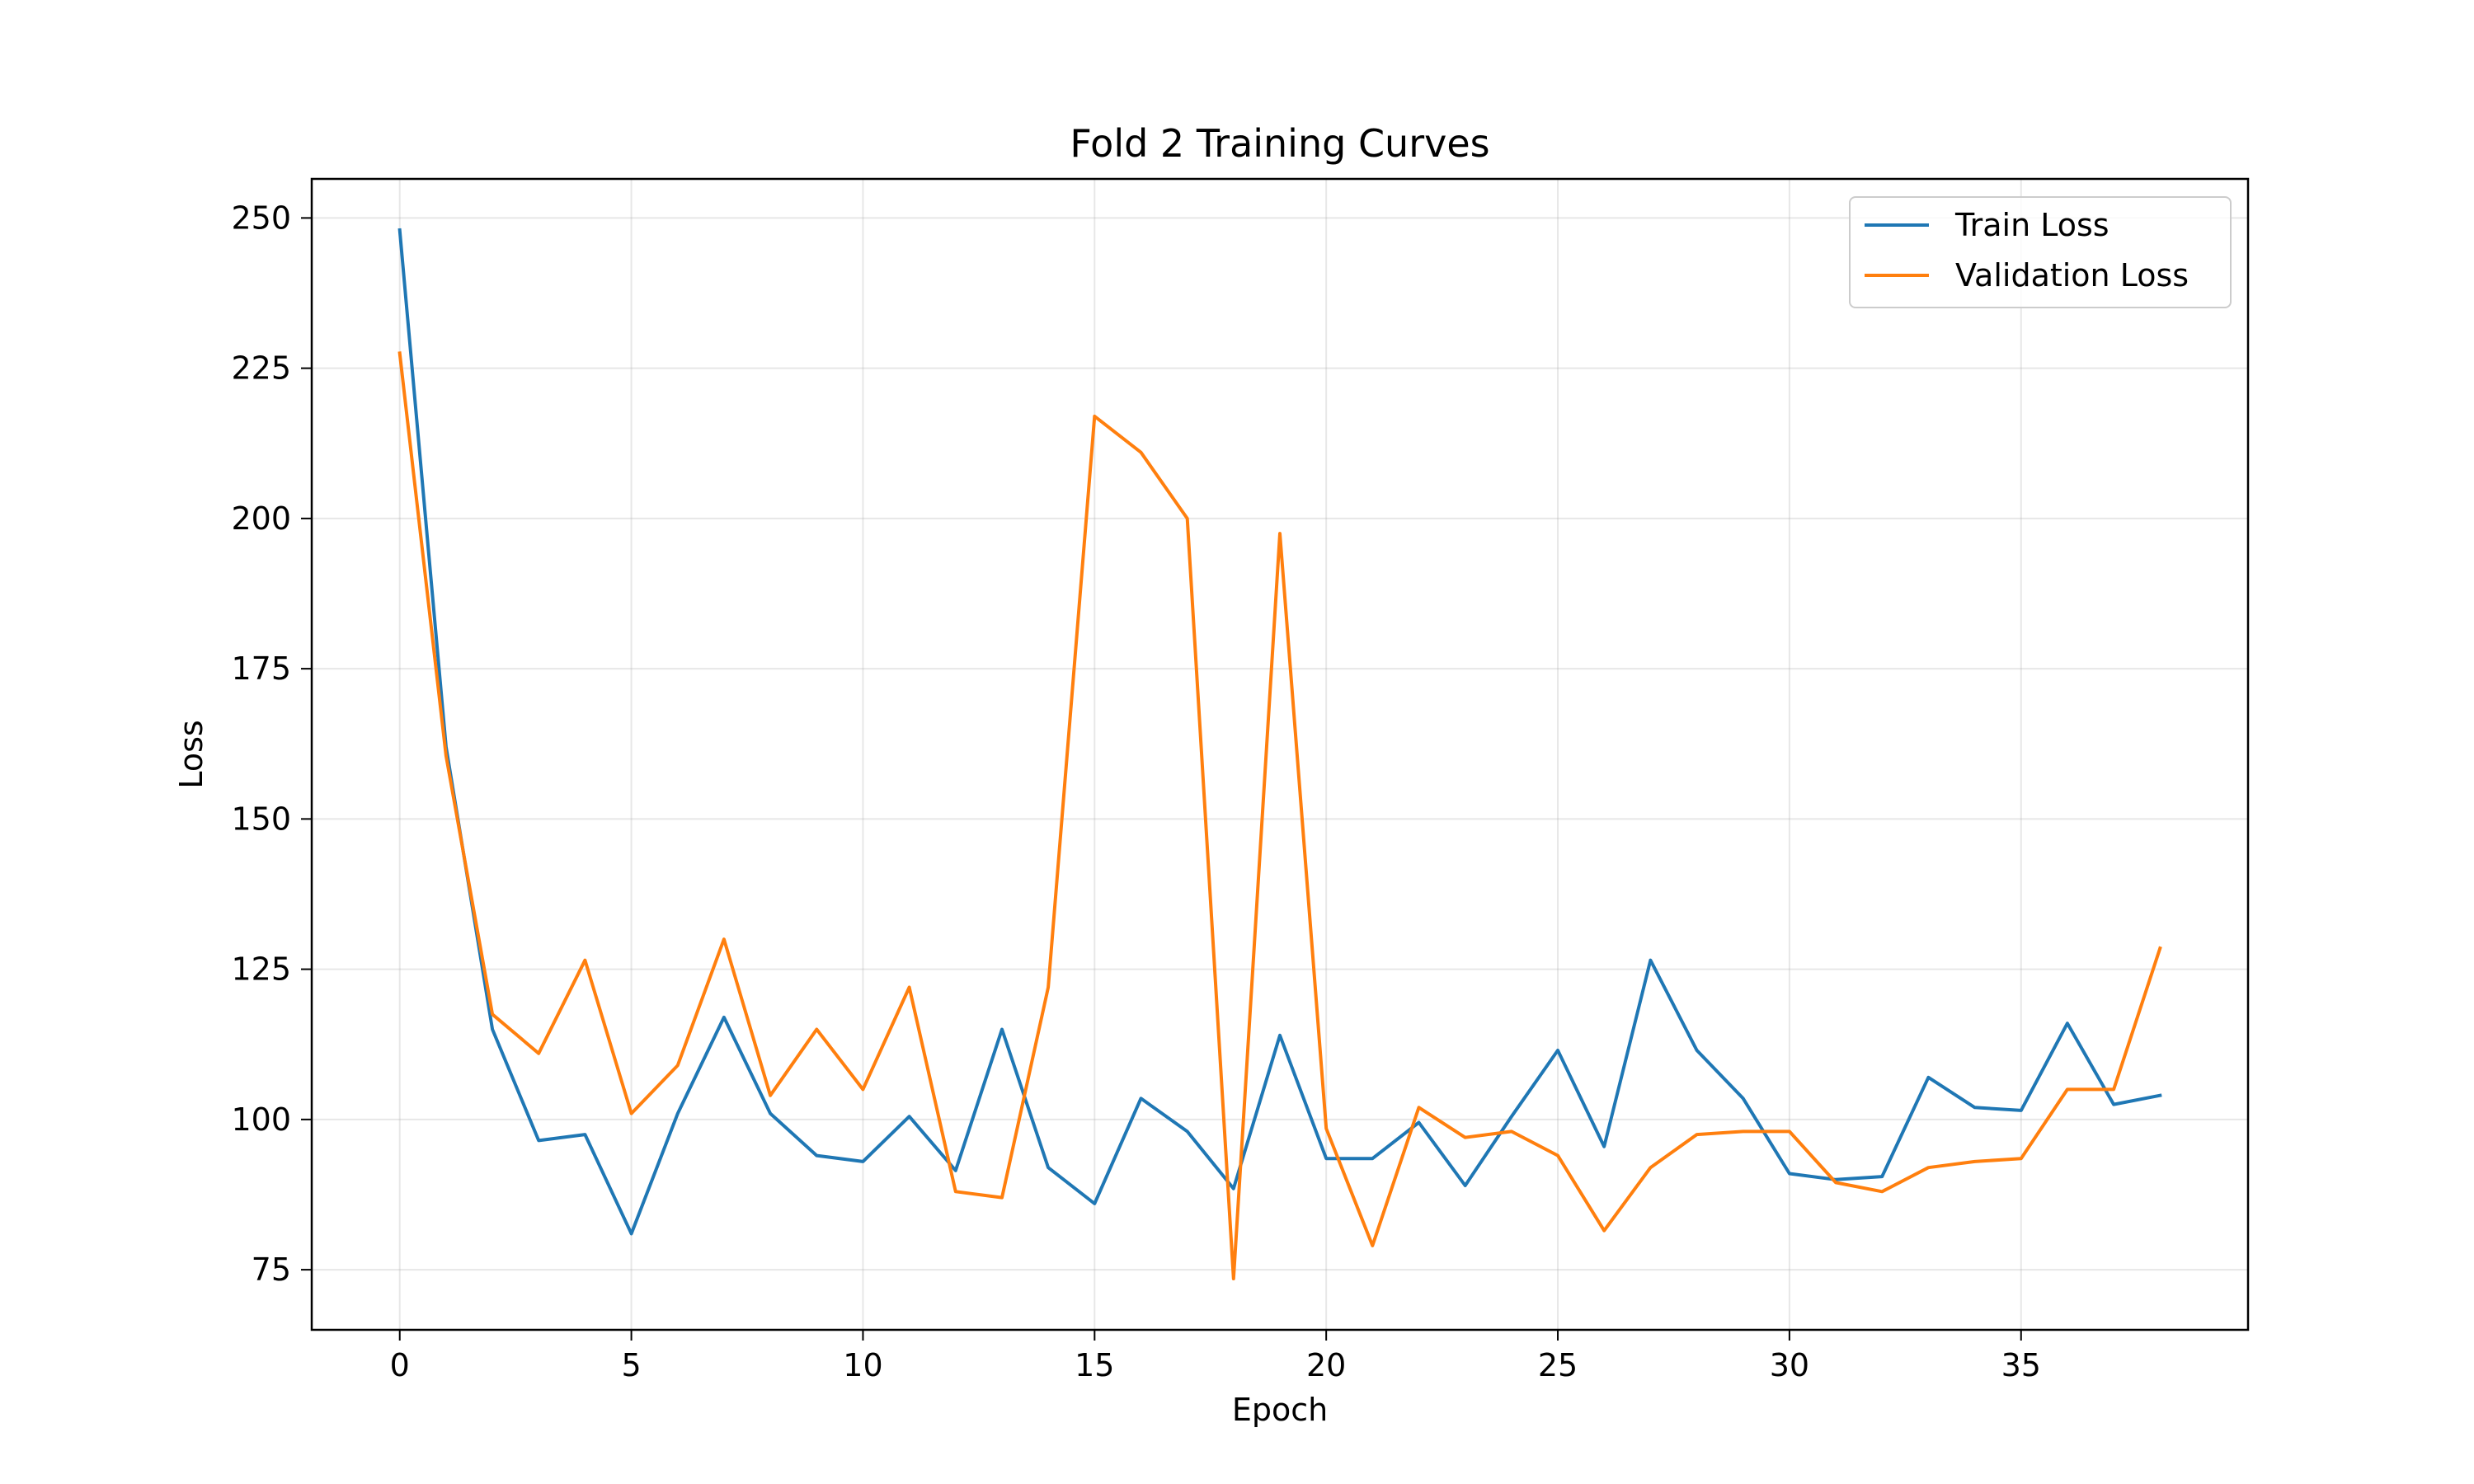 The width and height of the screenshot is (2474, 1484). What do you see at coordinates (191, 754) in the screenshot?
I see `y-axis-label: Loss` at bounding box center [191, 754].